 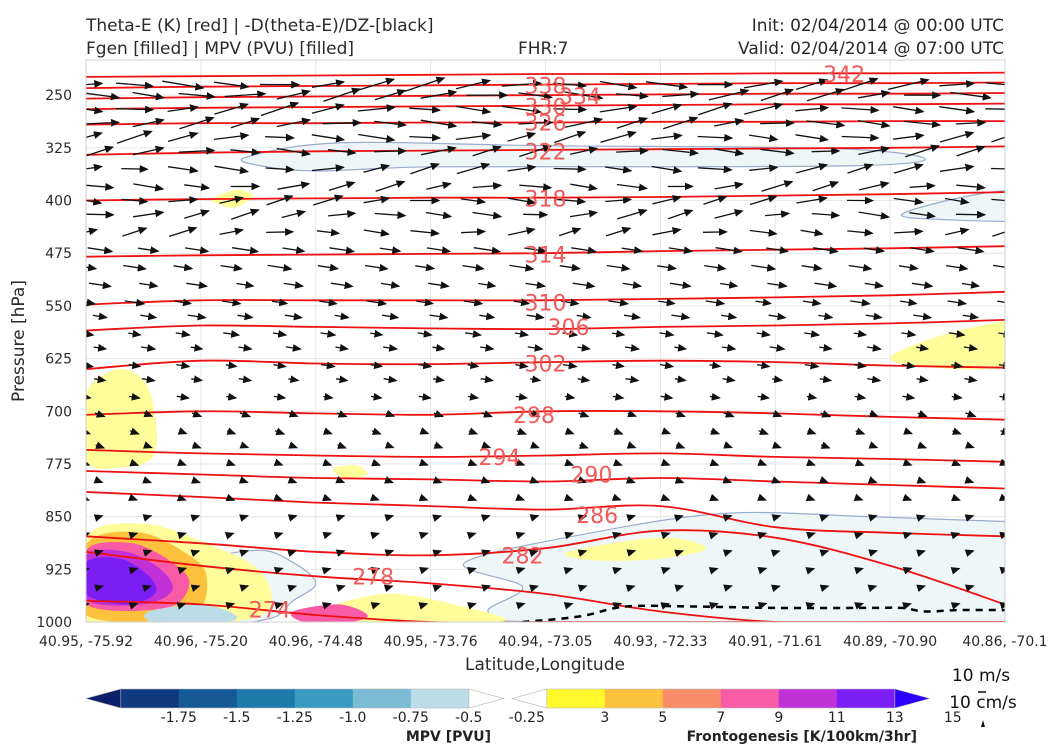 What do you see at coordinates (236, 718) in the screenshot?
I see `colorbar-tick-label: -1.5` at bounding box center [236, 718].